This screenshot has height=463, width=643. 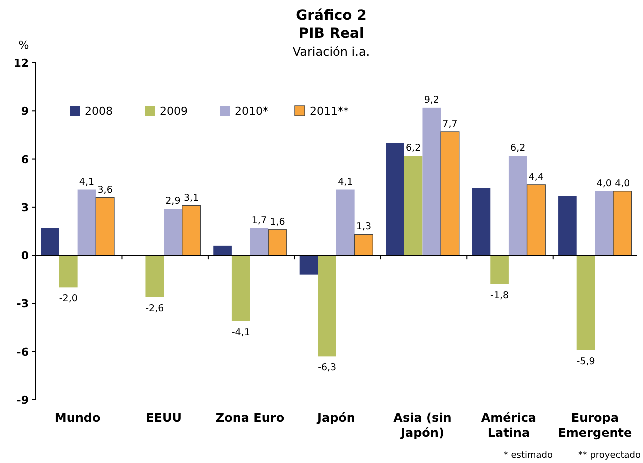 What do you see at coordinates (77, 418) in the screenshot?
I see `x-tick-label: Mundo` at bounding box center [77, 418].